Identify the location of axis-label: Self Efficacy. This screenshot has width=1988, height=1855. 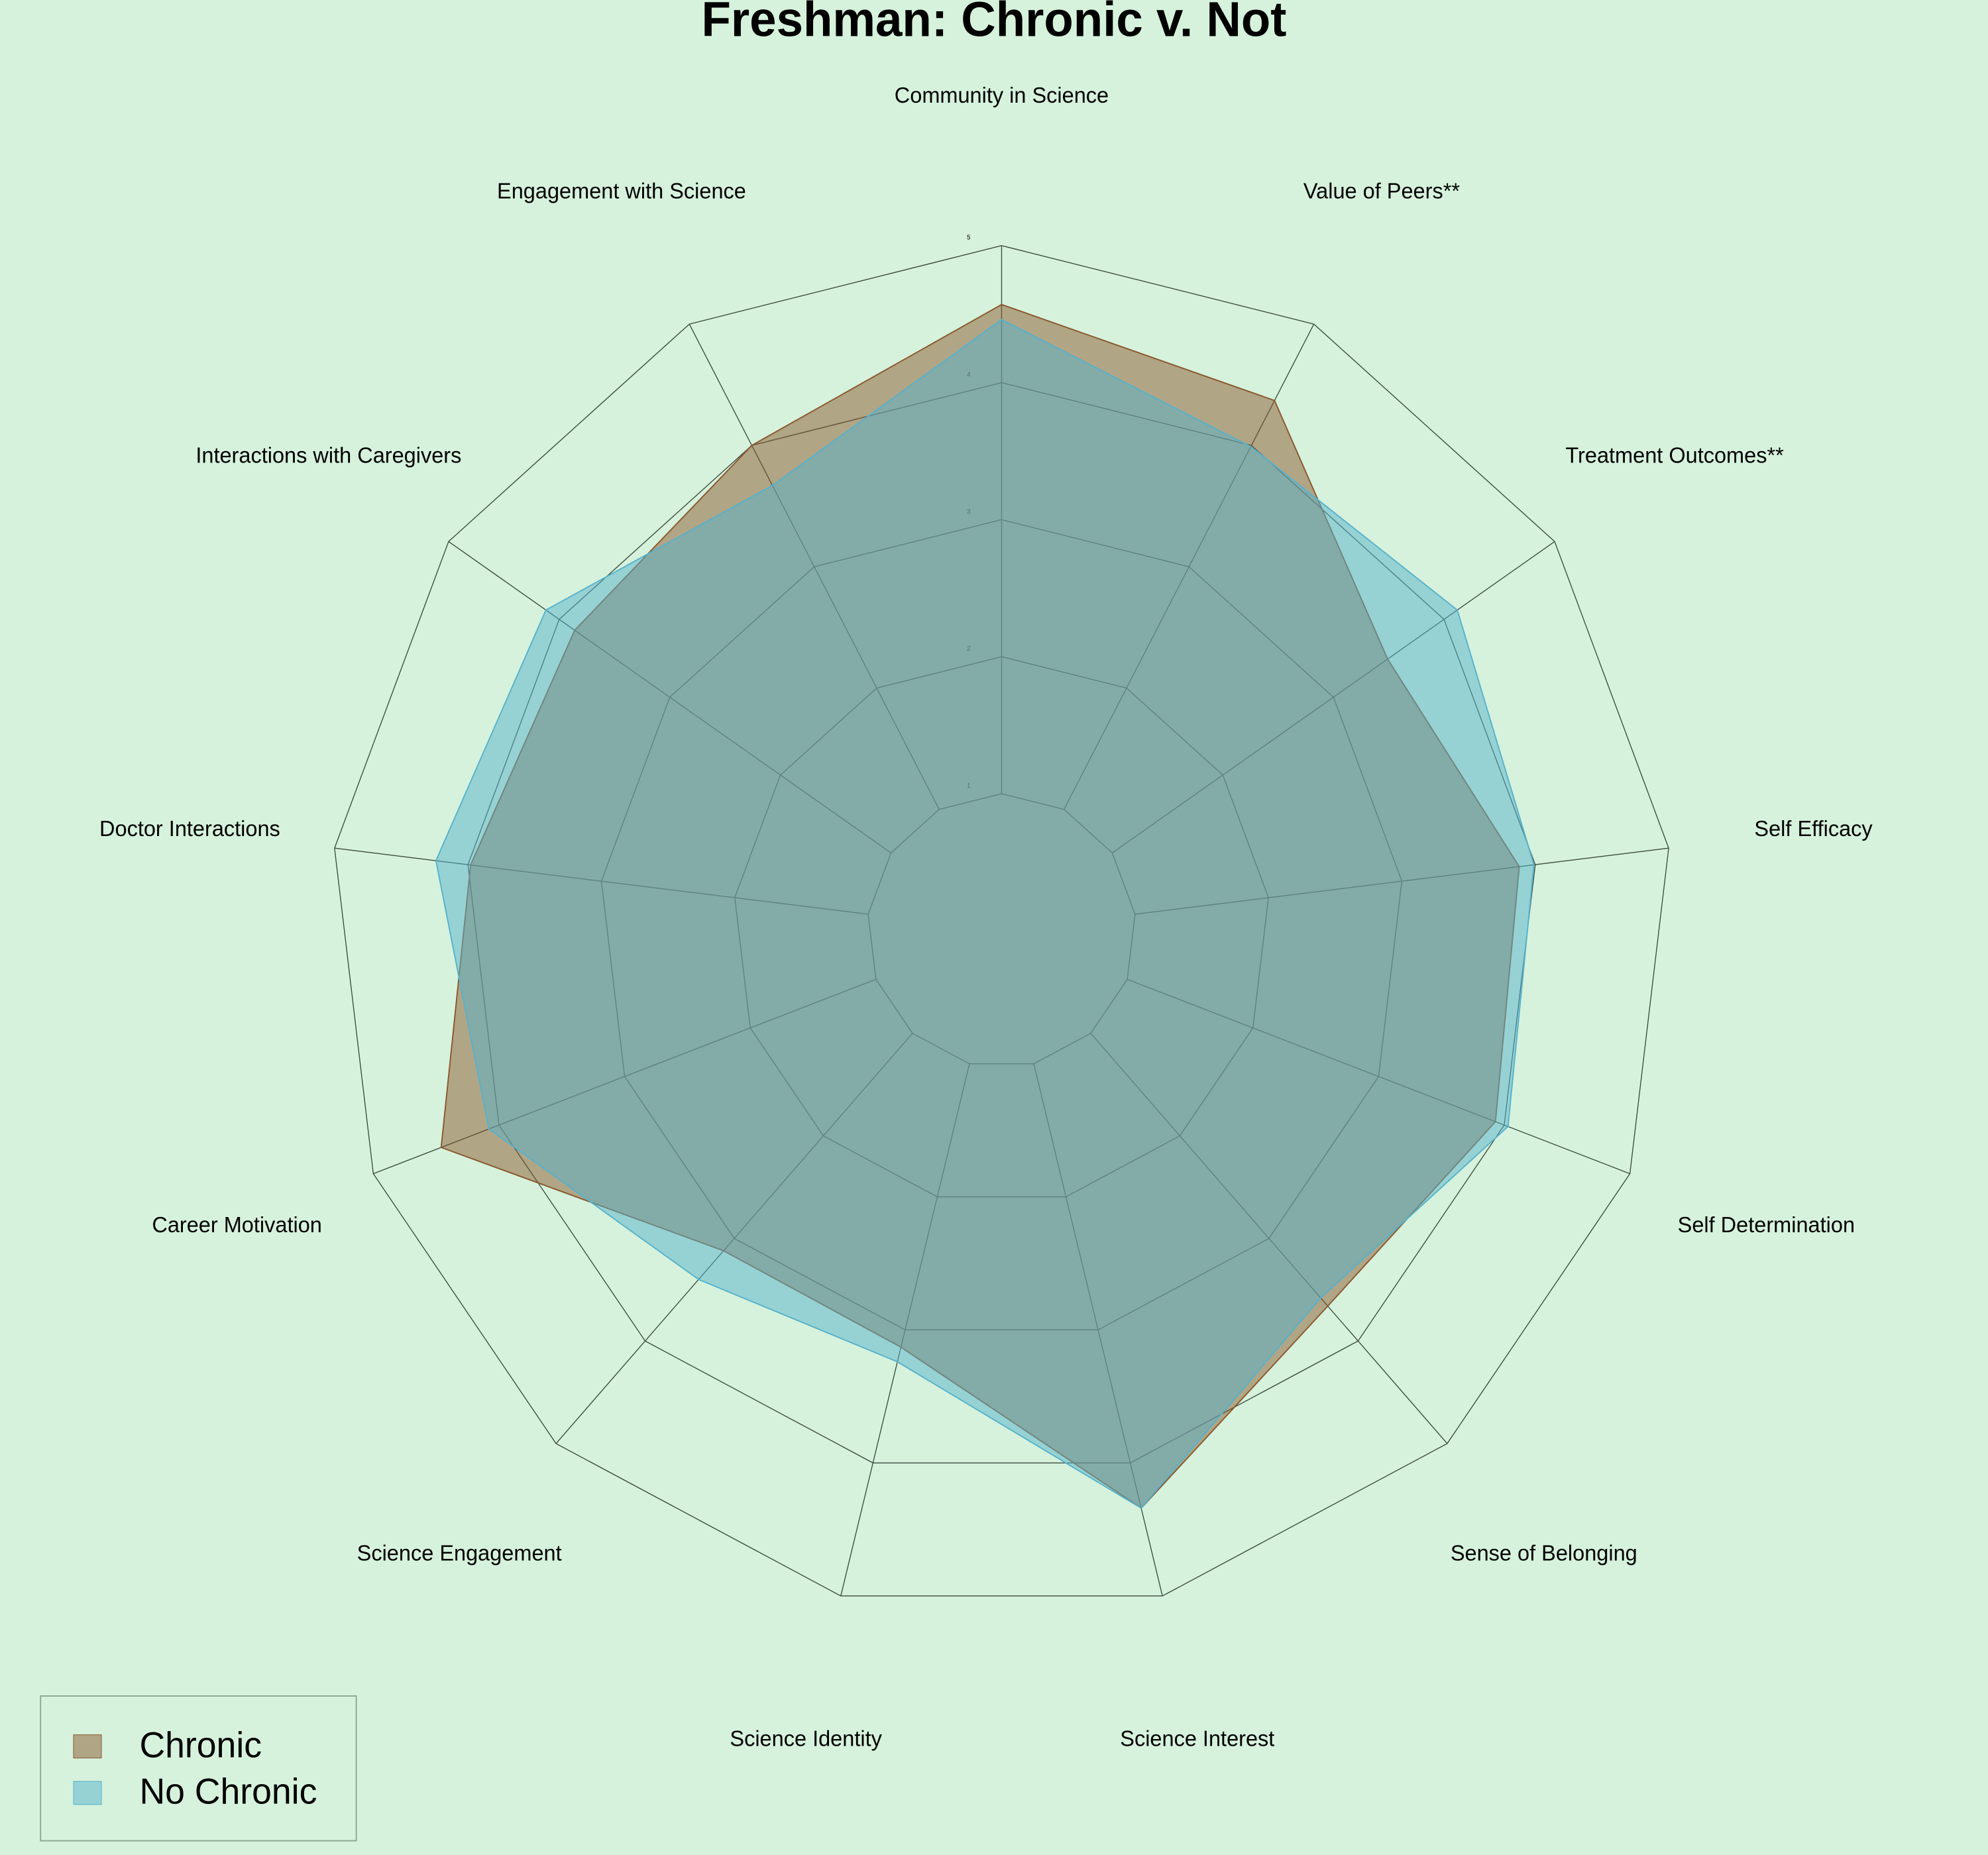
(1813, 829).